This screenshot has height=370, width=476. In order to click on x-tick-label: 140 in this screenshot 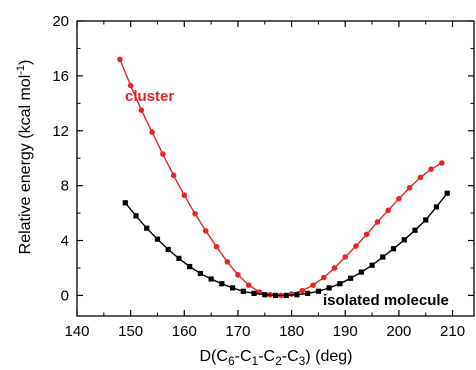, I will do `click(76, 331)`.